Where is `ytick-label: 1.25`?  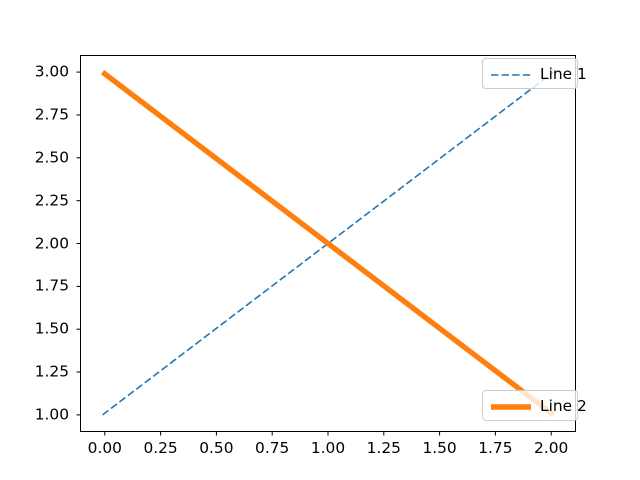 ytick-label: 1.25 is located at coordinates (51, 371).